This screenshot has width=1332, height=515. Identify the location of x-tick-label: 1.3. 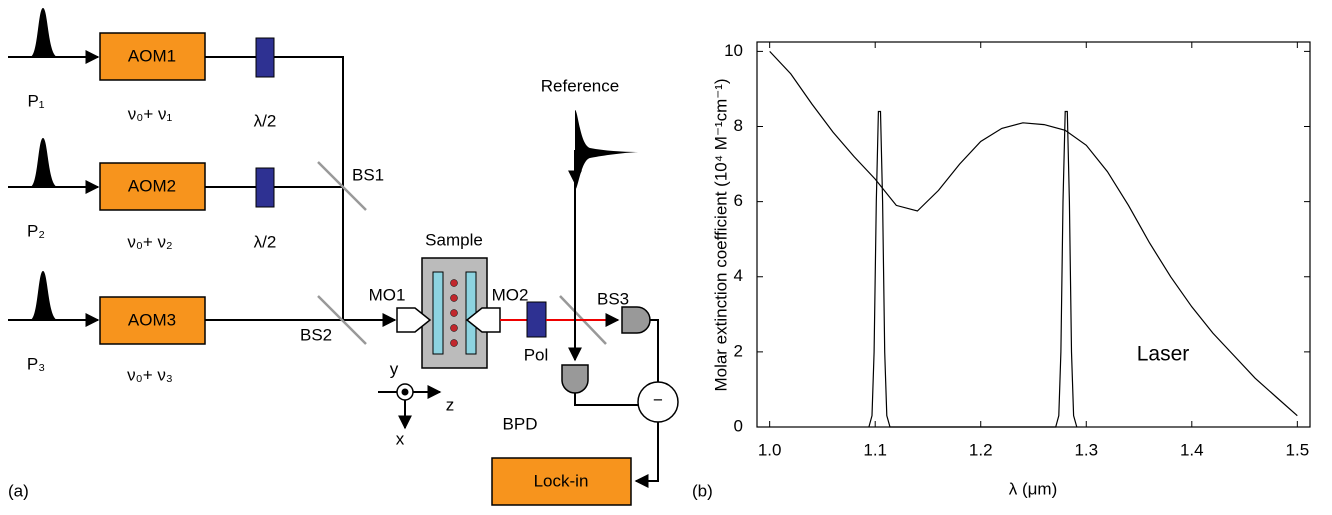
(1086, 449).